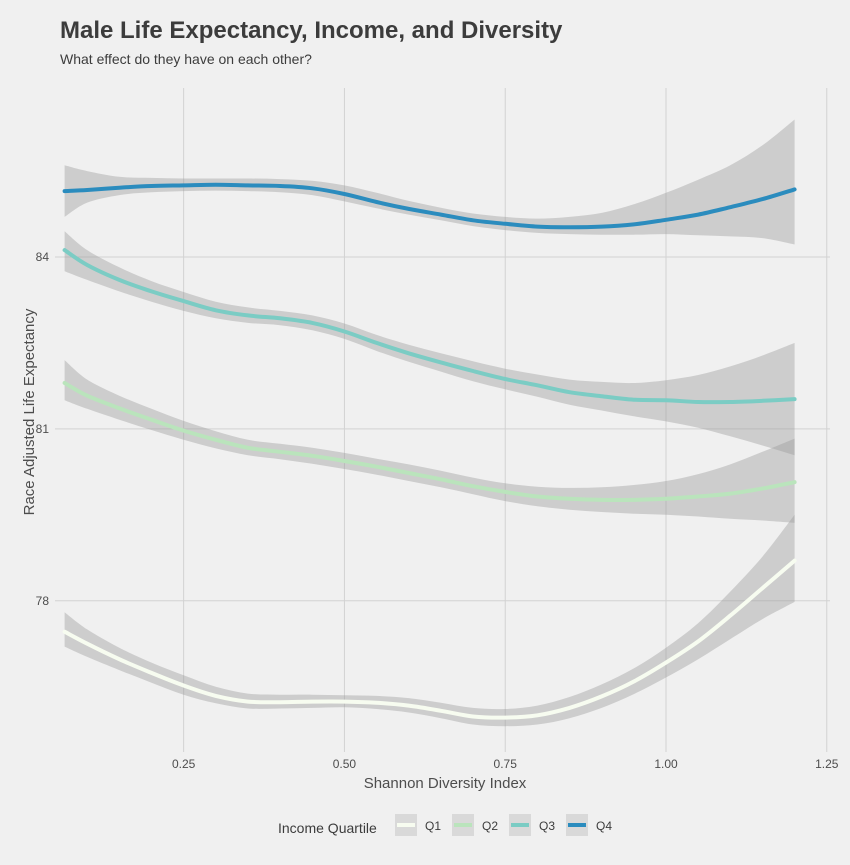 This screenshot has height=865, width=850. Describe the element at coordinates (547, 826) in the screenshot. I see `legend-label: Q3` at that location.